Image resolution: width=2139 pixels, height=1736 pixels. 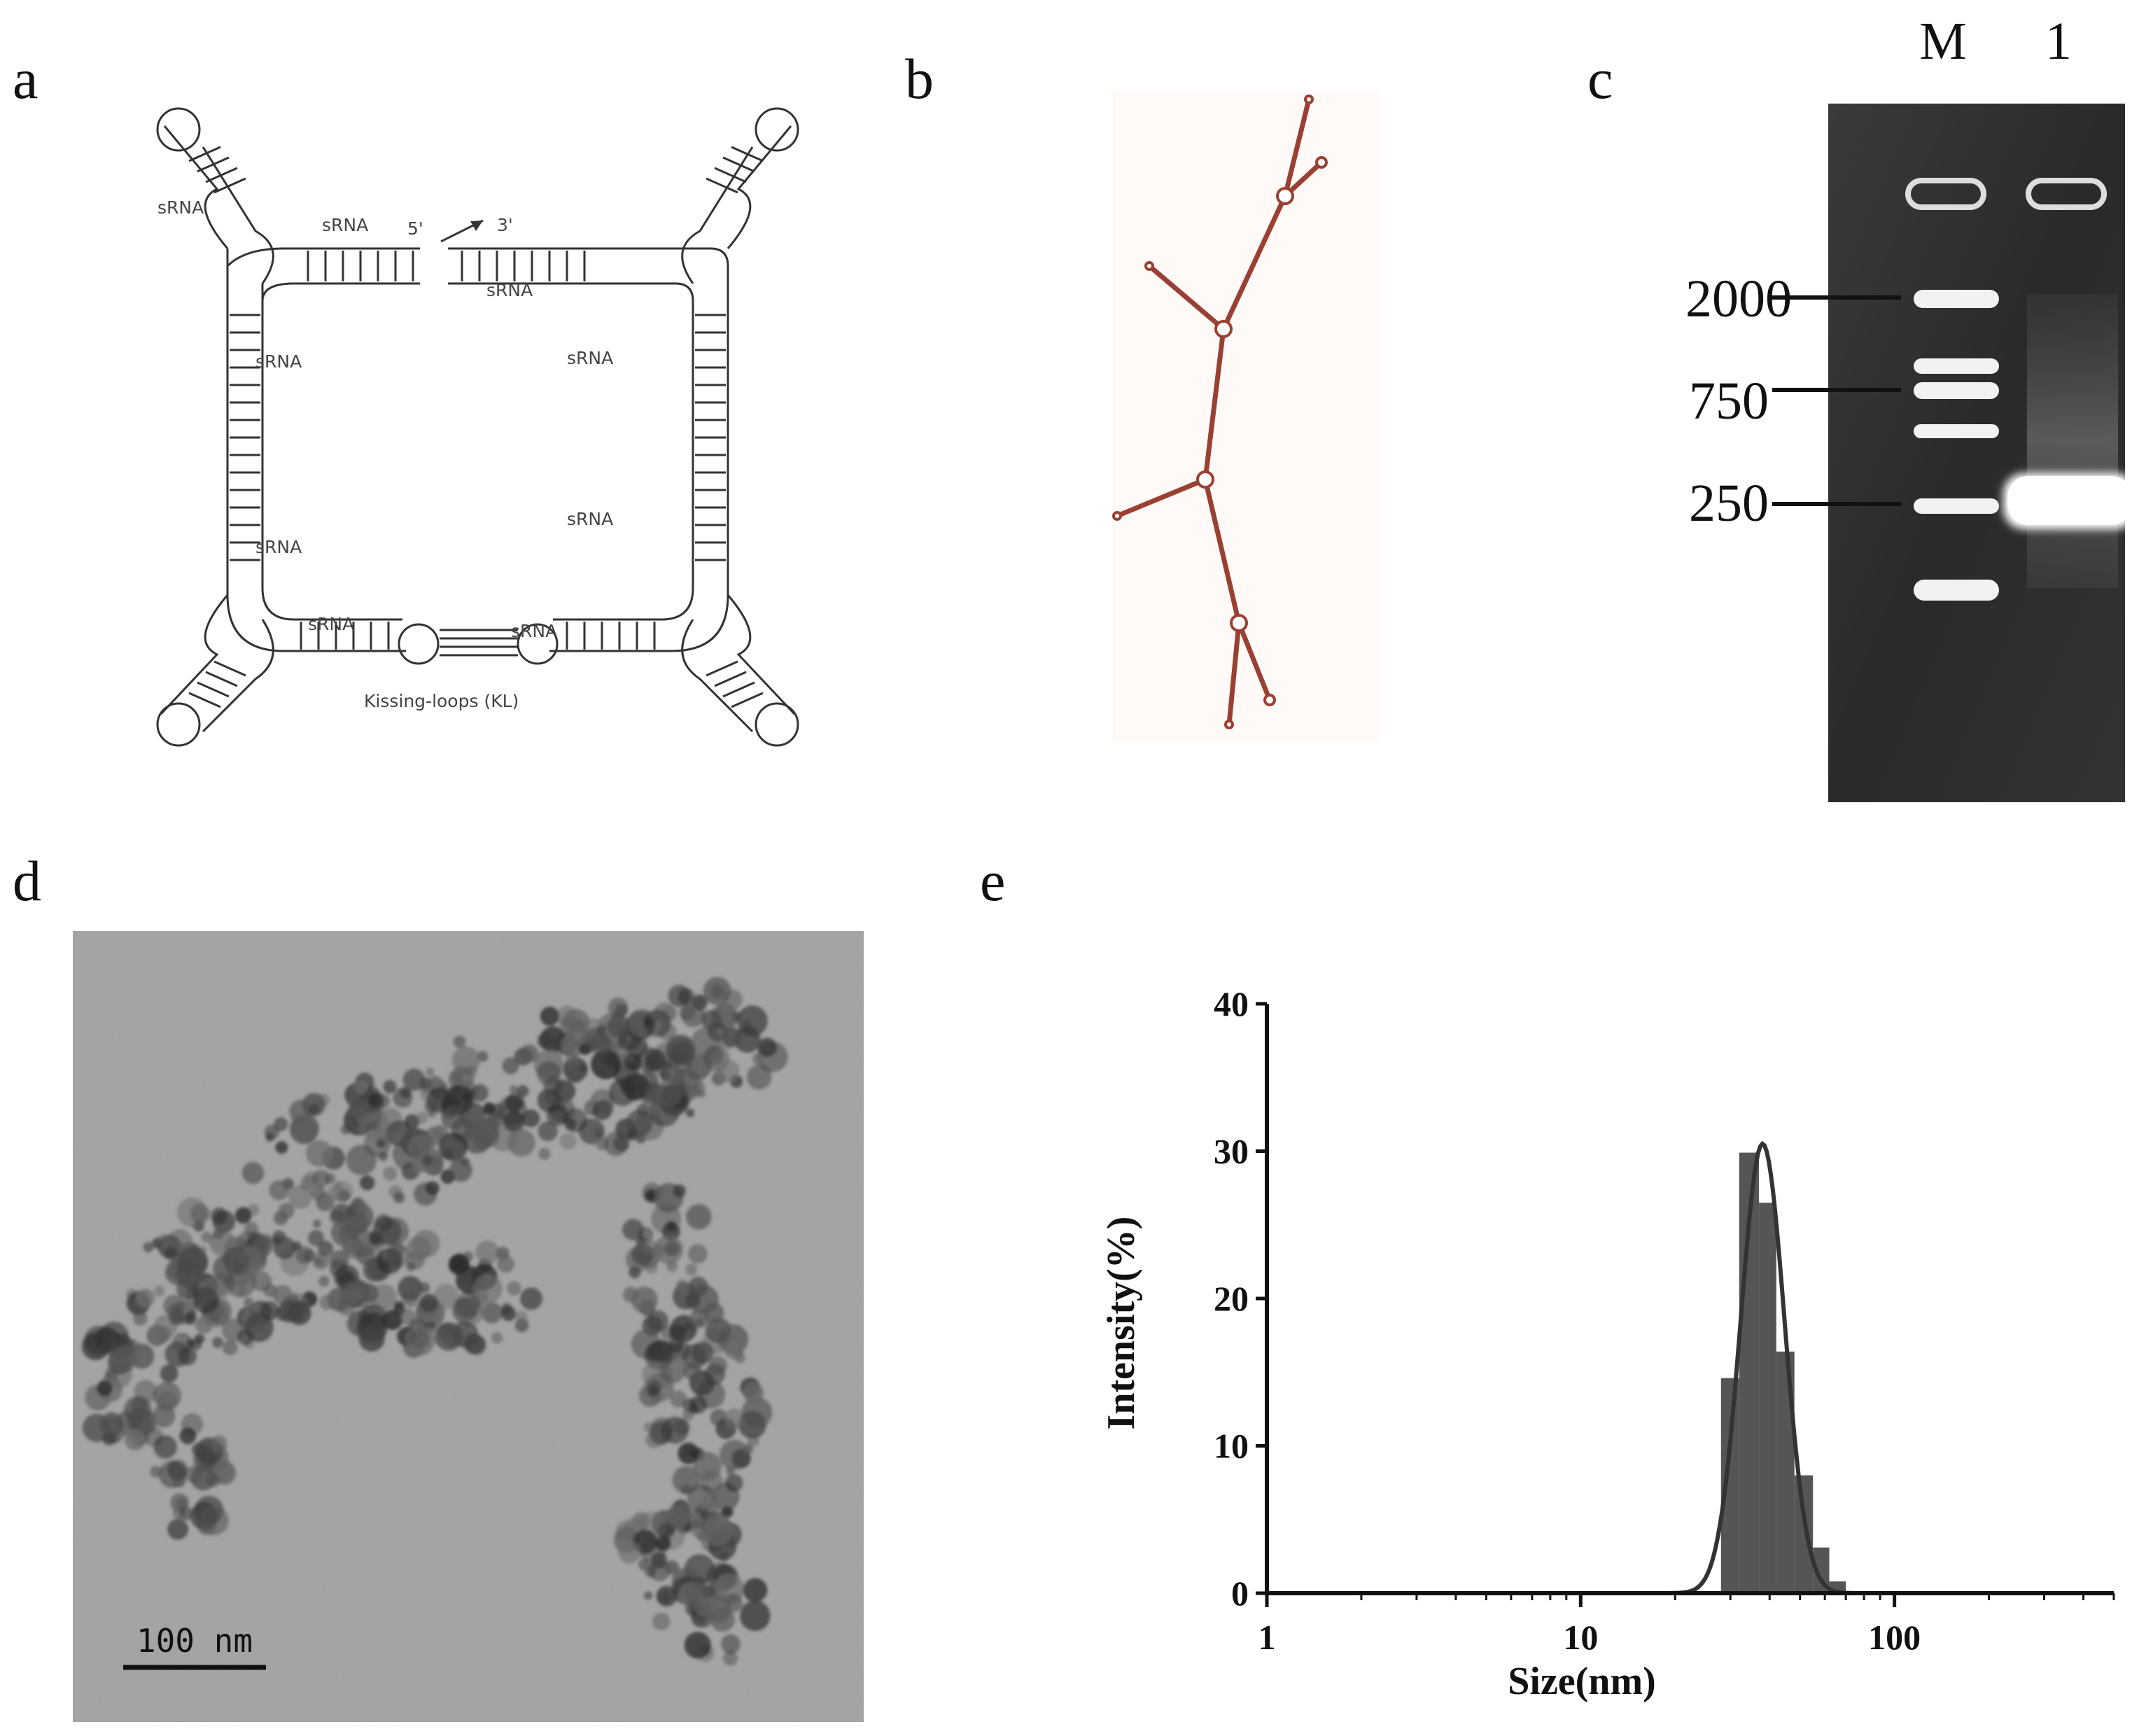 What do you see at coordinates (194, 1641) in the screenshot?
I see `scale-bar-label: 100 nm` at bounding box center [194, 1641].